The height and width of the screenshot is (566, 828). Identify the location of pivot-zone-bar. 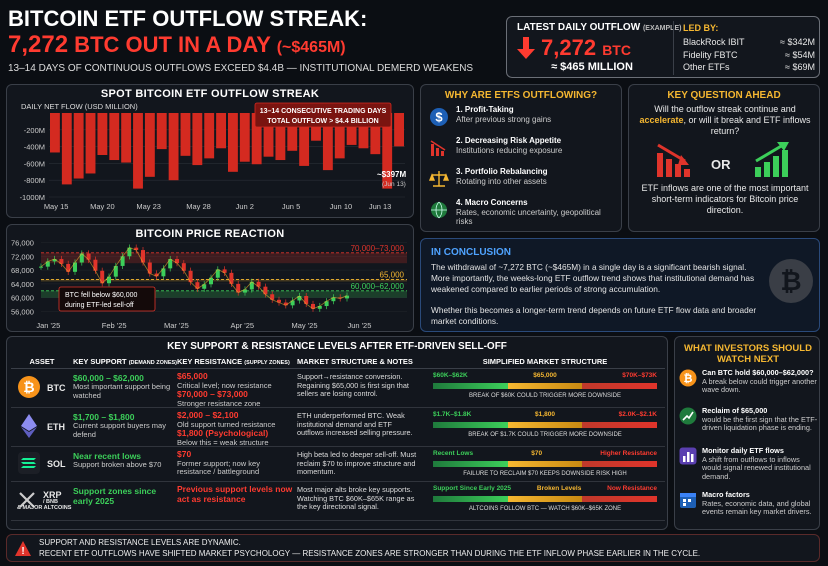
(545, 425).